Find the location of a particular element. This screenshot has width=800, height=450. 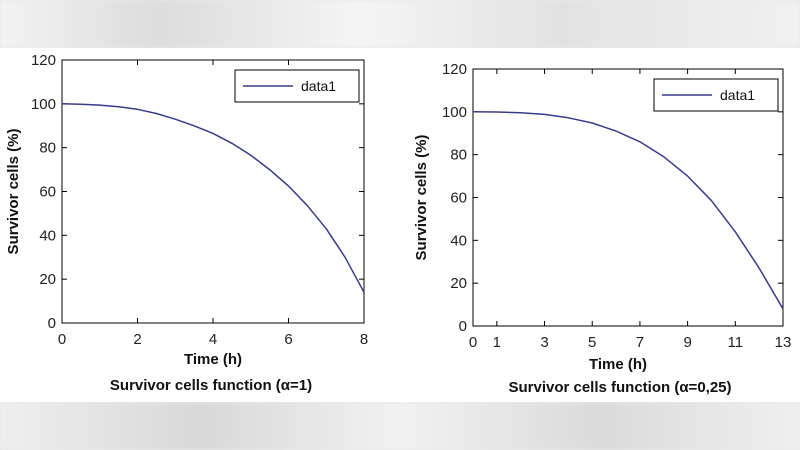

x-tick-label: 2 is located at coordinates (137, 339).